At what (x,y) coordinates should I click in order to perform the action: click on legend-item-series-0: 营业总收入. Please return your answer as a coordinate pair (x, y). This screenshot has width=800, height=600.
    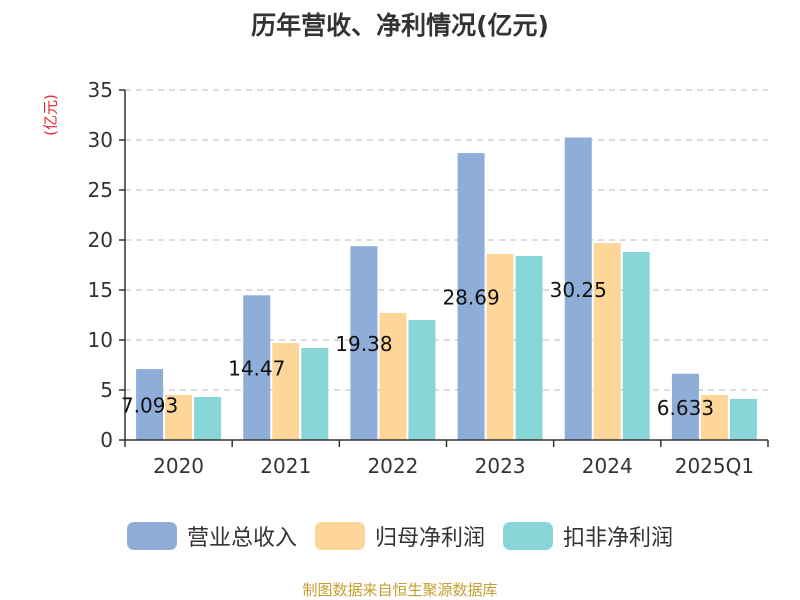
    Looking at the image, I should click on (211, 536).